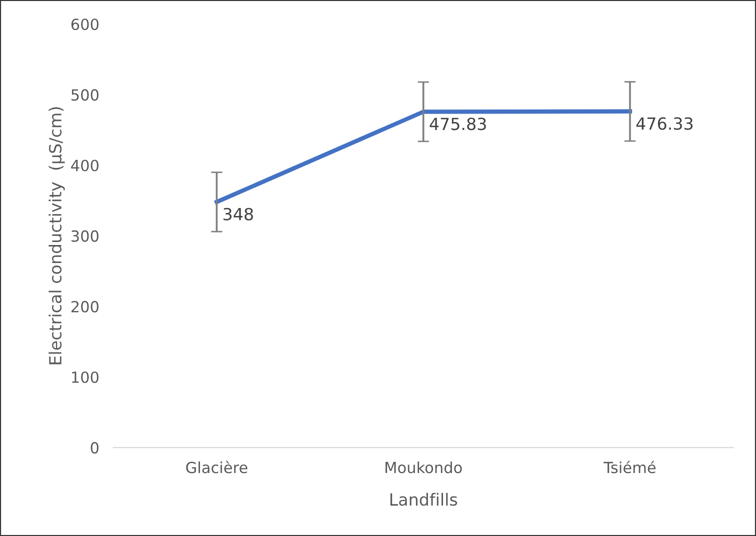 This screenshot has height=536, width=756. Describe the element at coordinates (458, 124) in the screenshot. I see `data-label: 475.83` at that location.